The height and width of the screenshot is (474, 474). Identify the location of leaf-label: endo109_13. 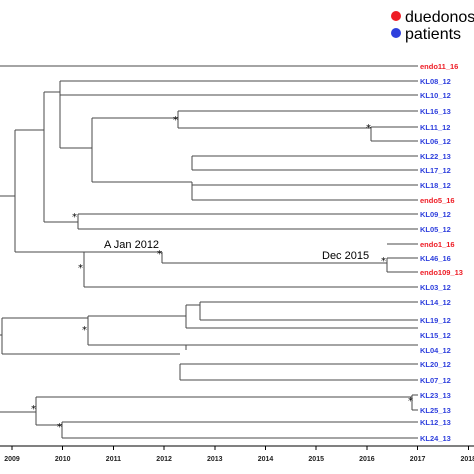
(441, 272).